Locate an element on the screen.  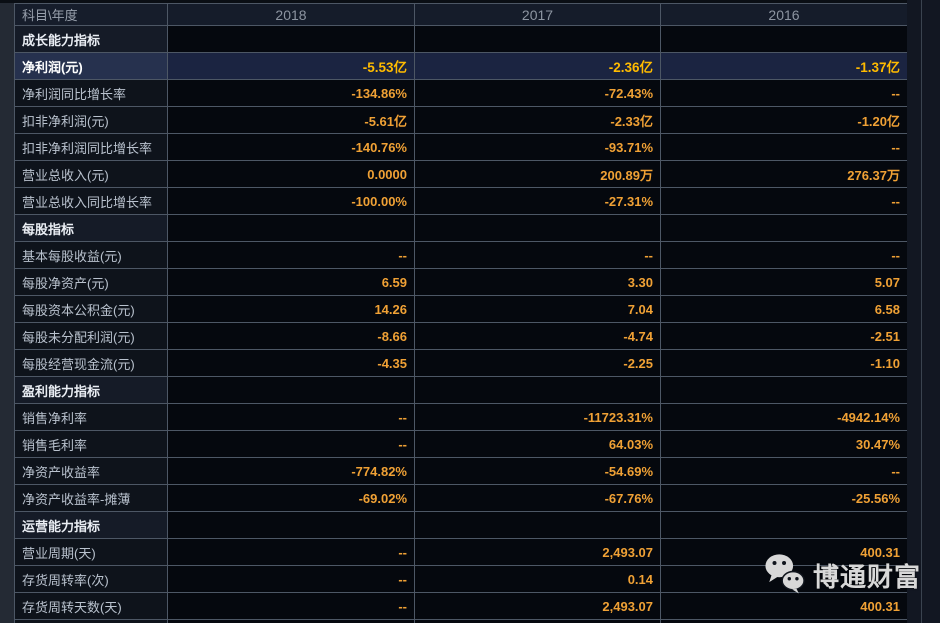
cell-value: 3.30 is located at coordinates (537, 282).